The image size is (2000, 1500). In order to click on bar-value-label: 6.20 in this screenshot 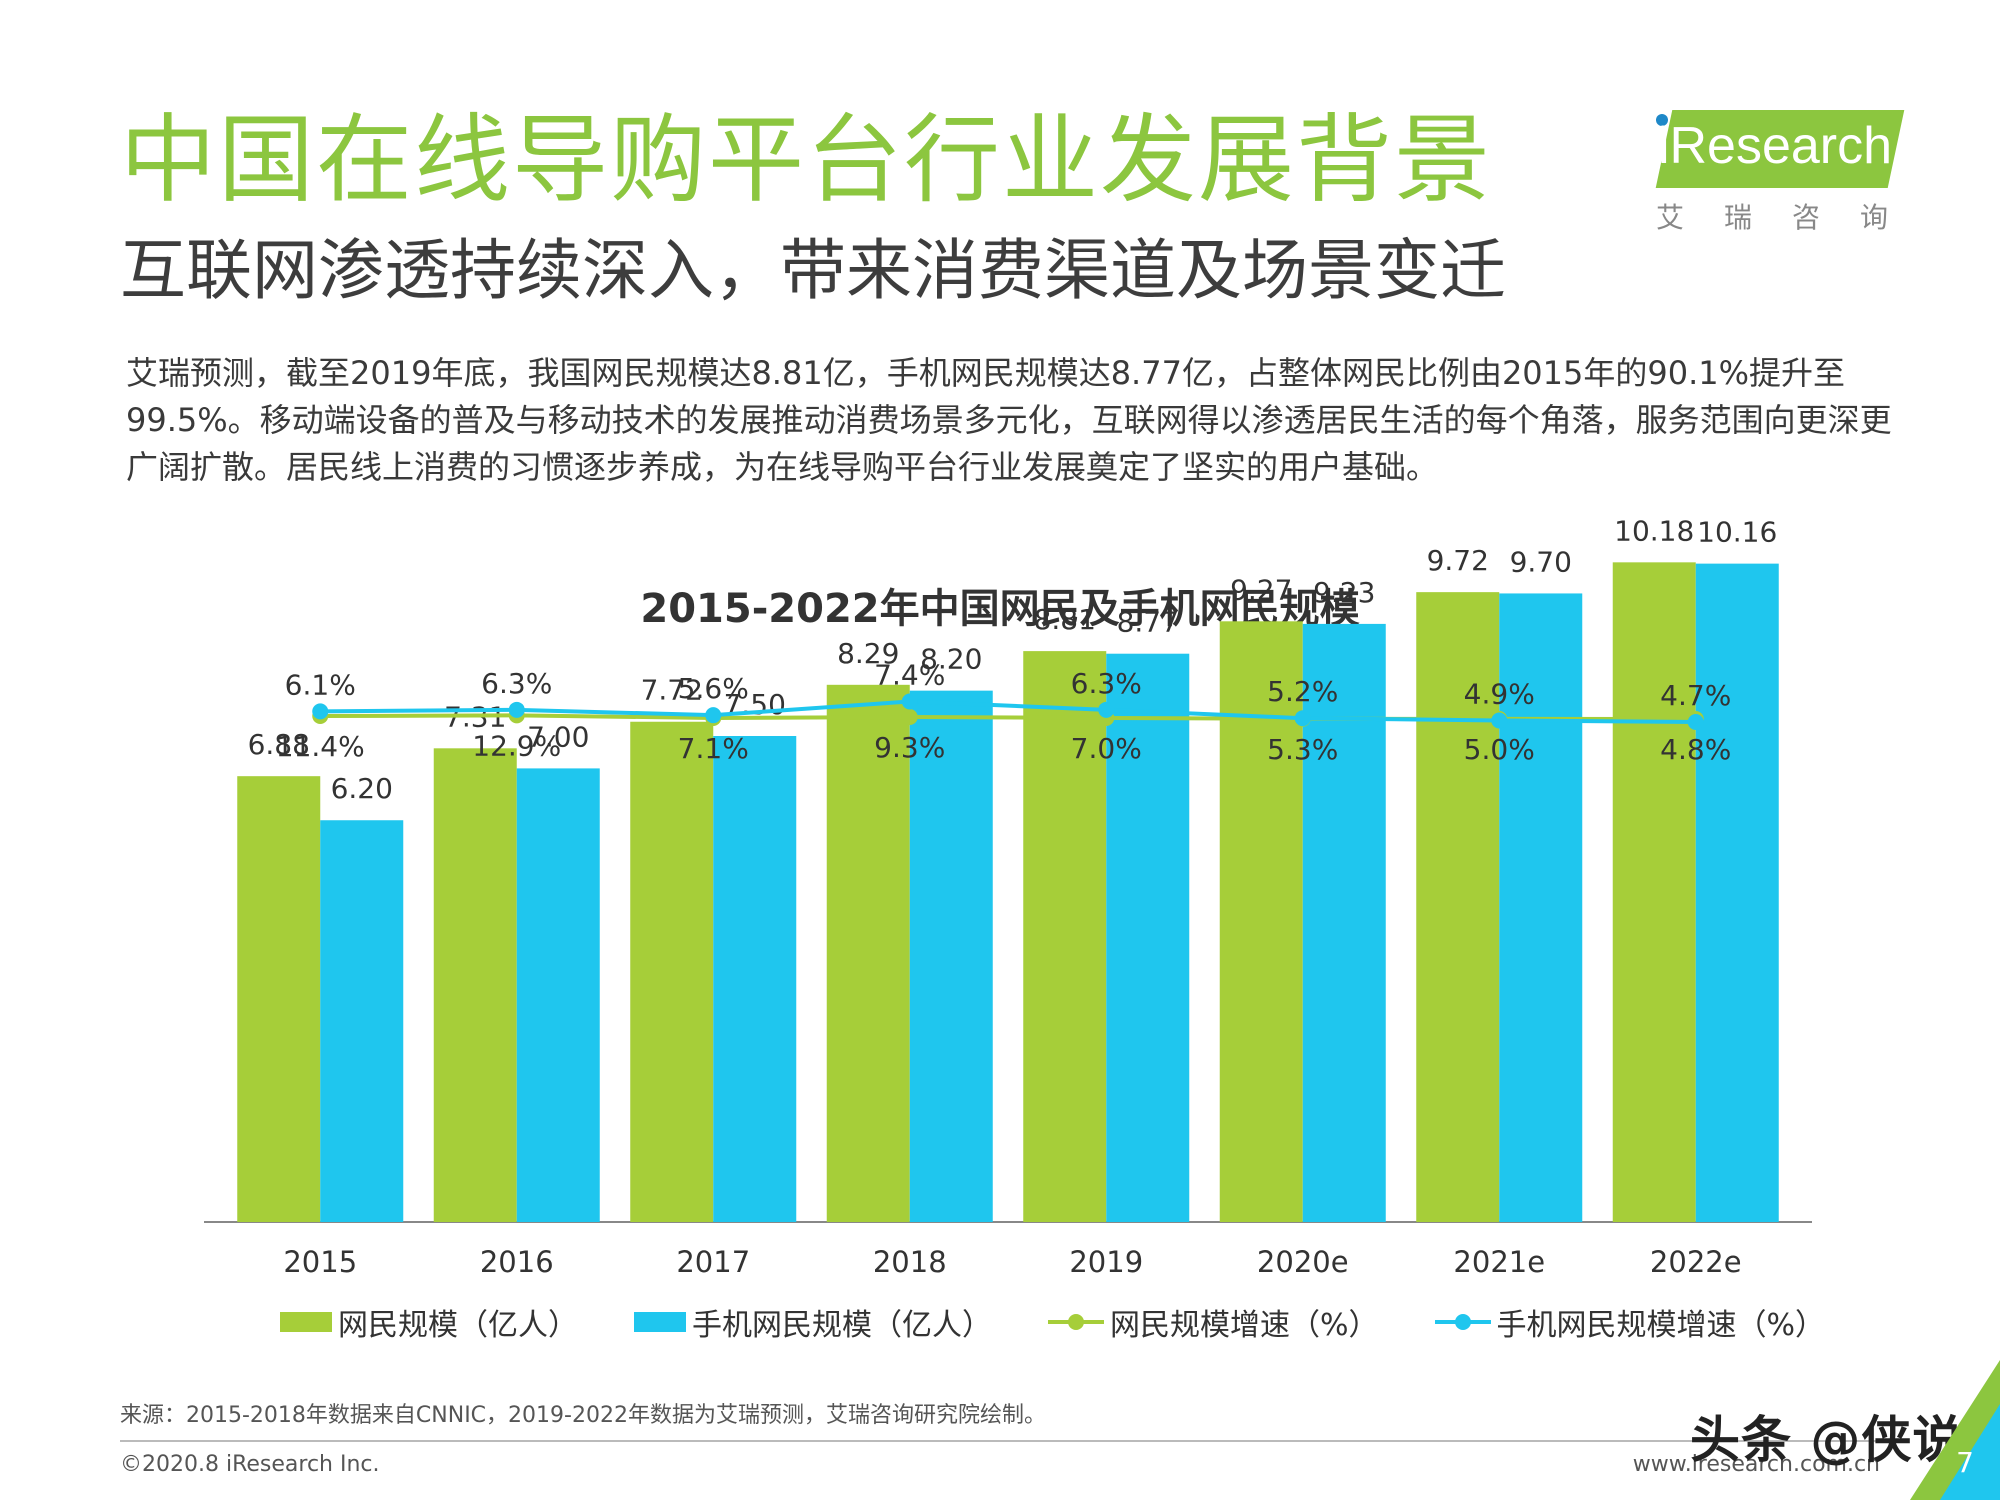, I will do `click(362, 788)`.